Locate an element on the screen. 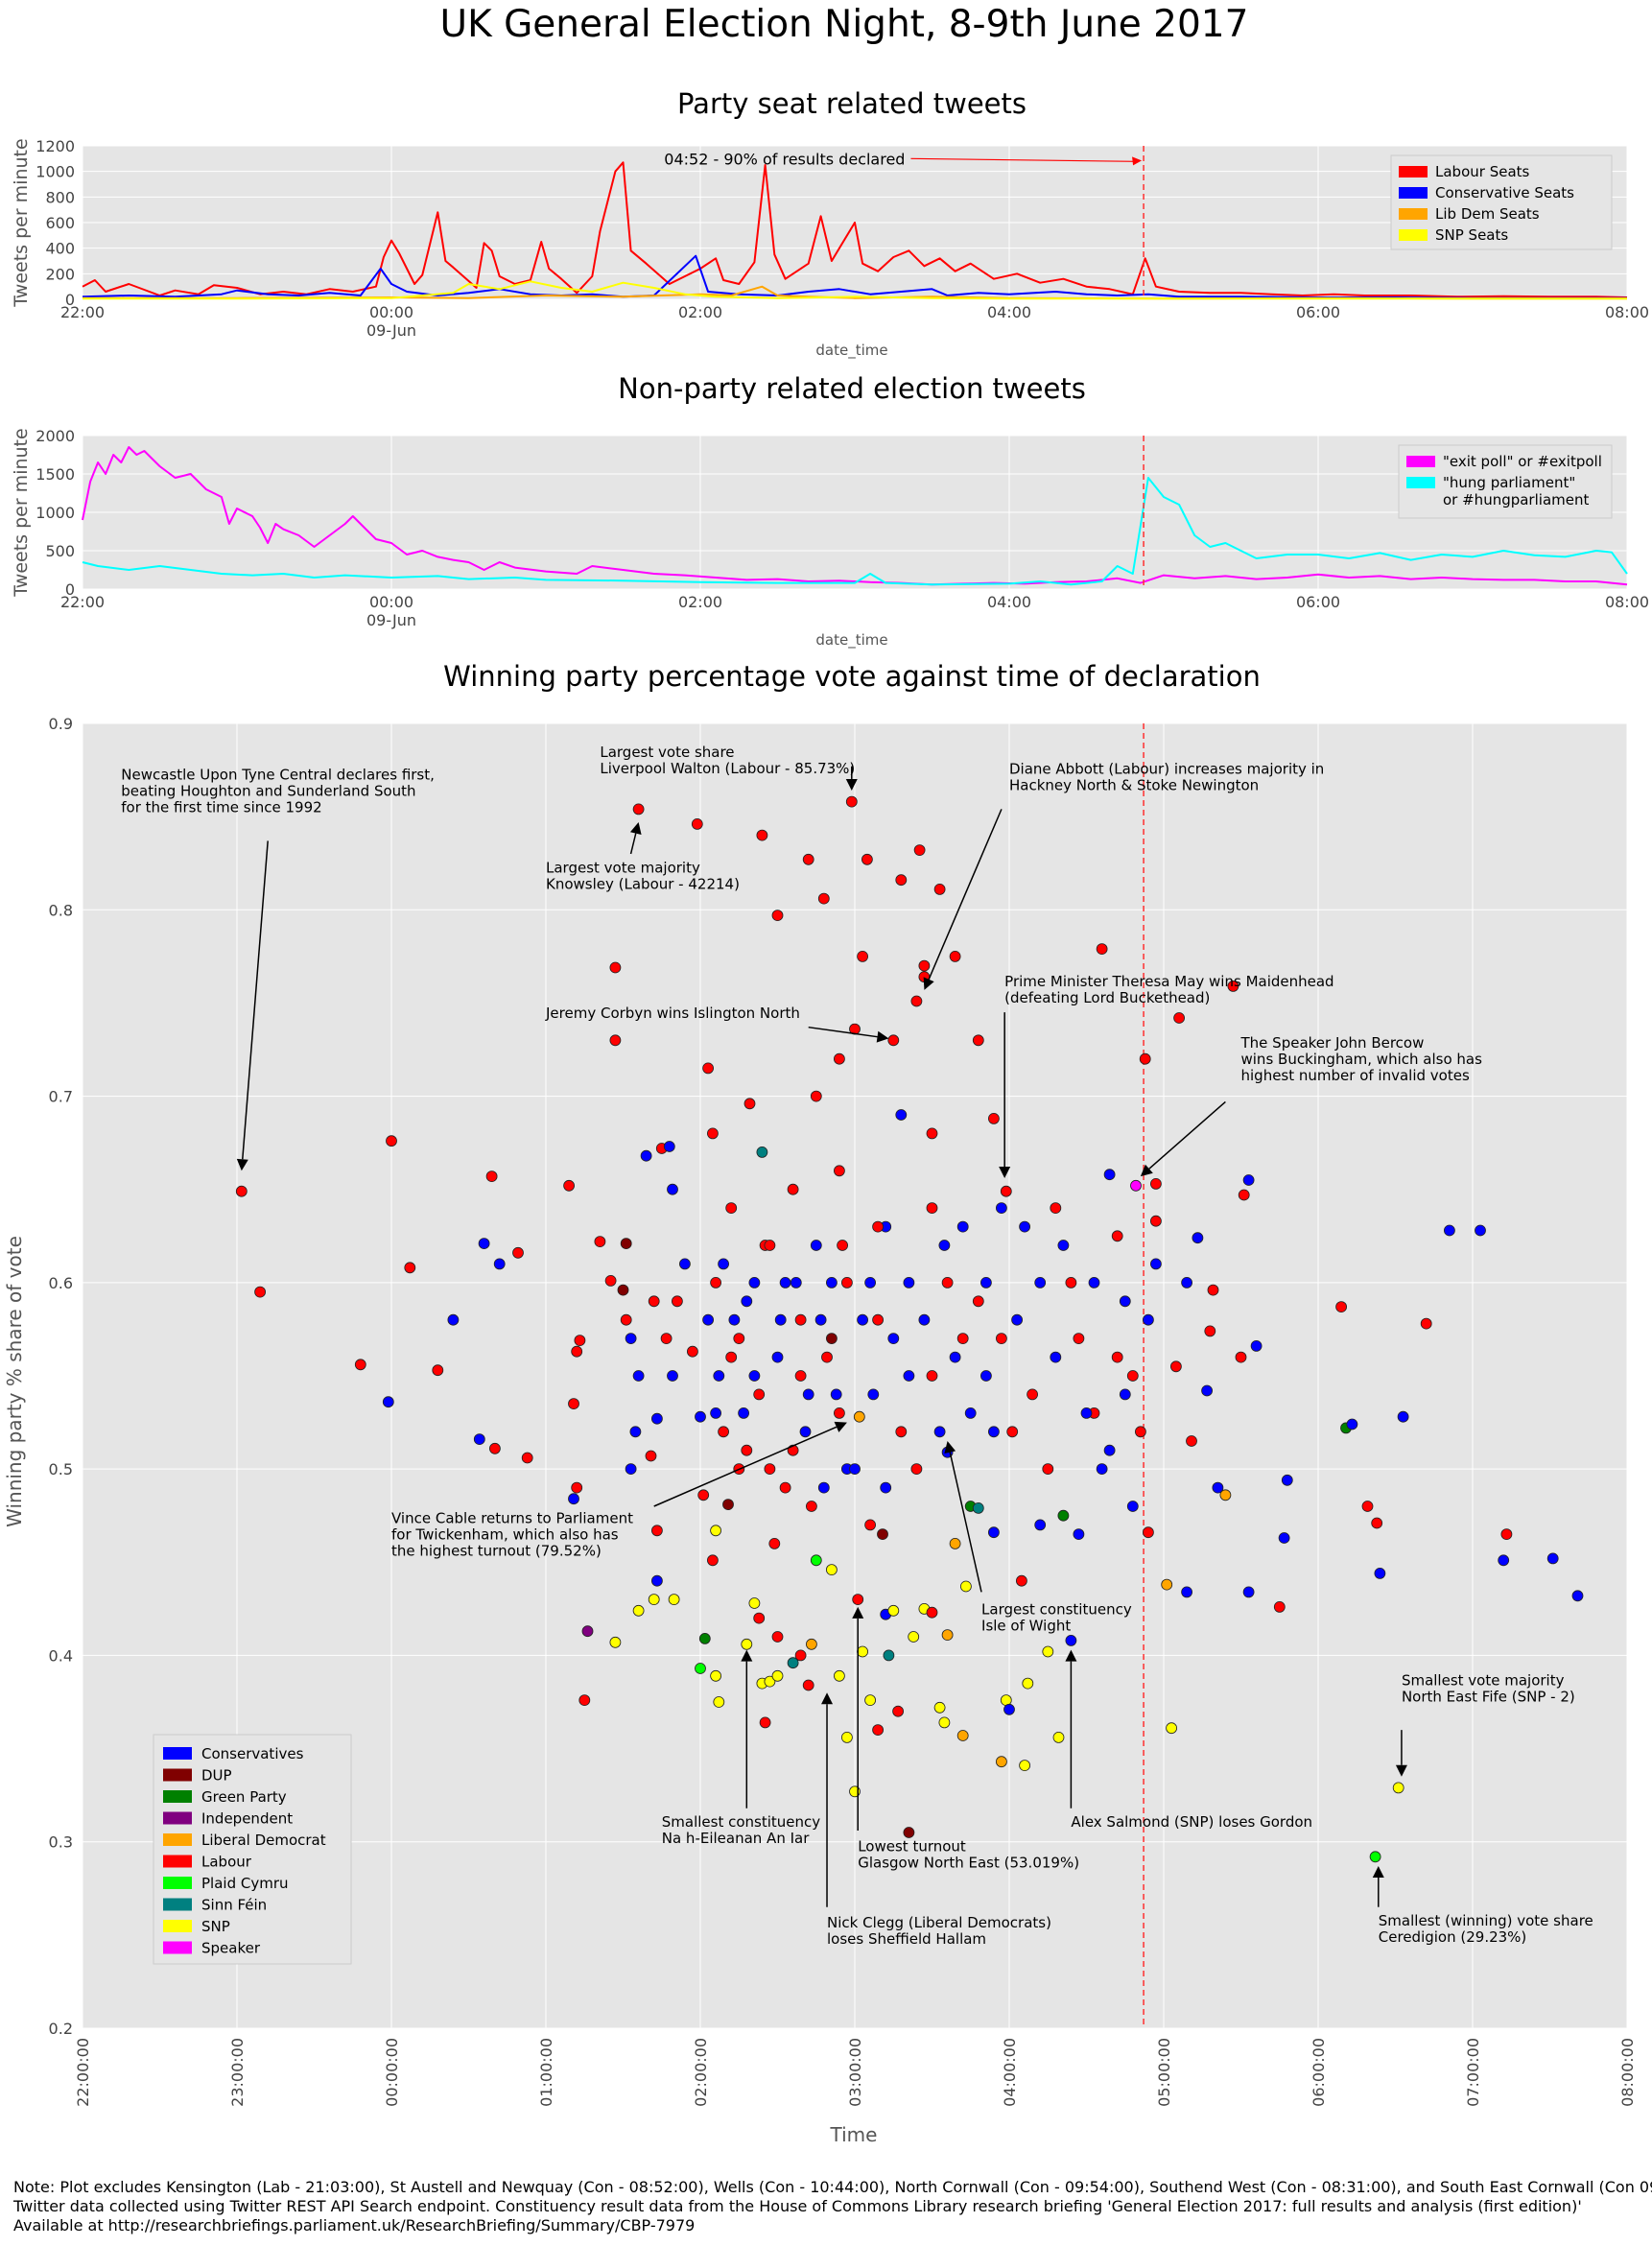 This screenshot has height=2246, width=1652. annotation-text: Lowest turnout is located at coordinates (912, 1846).